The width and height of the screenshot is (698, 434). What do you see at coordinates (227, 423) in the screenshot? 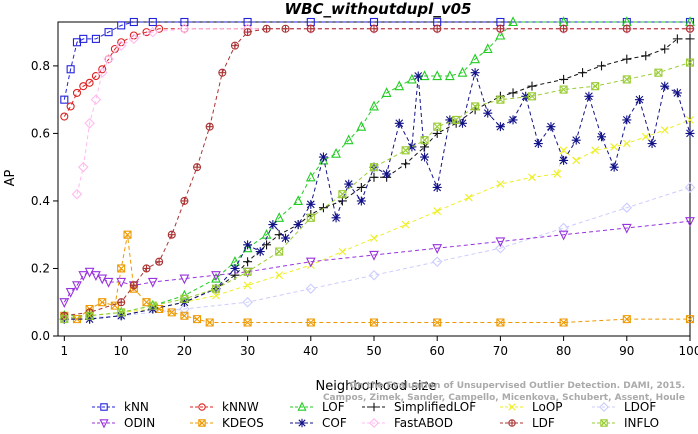
I see `legend-item: KDEOS` at bounding box center [227, 423].